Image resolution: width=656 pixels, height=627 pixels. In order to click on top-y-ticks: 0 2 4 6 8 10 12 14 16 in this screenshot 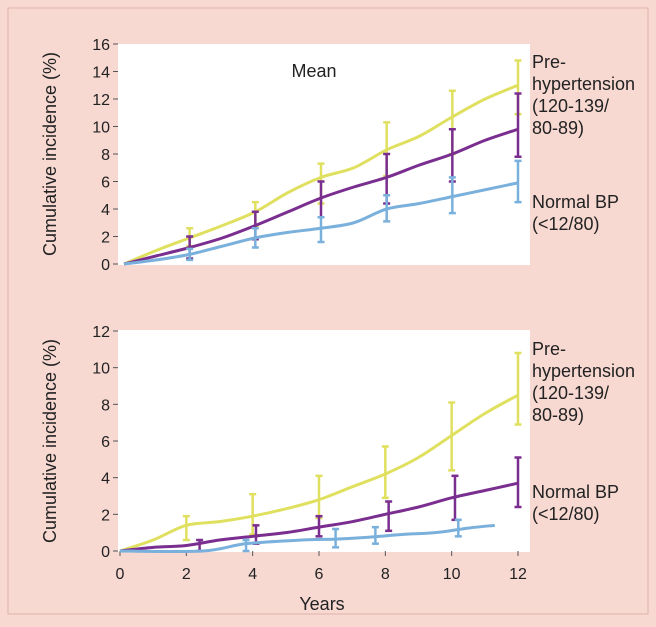, I will do `click(105, 155)`.